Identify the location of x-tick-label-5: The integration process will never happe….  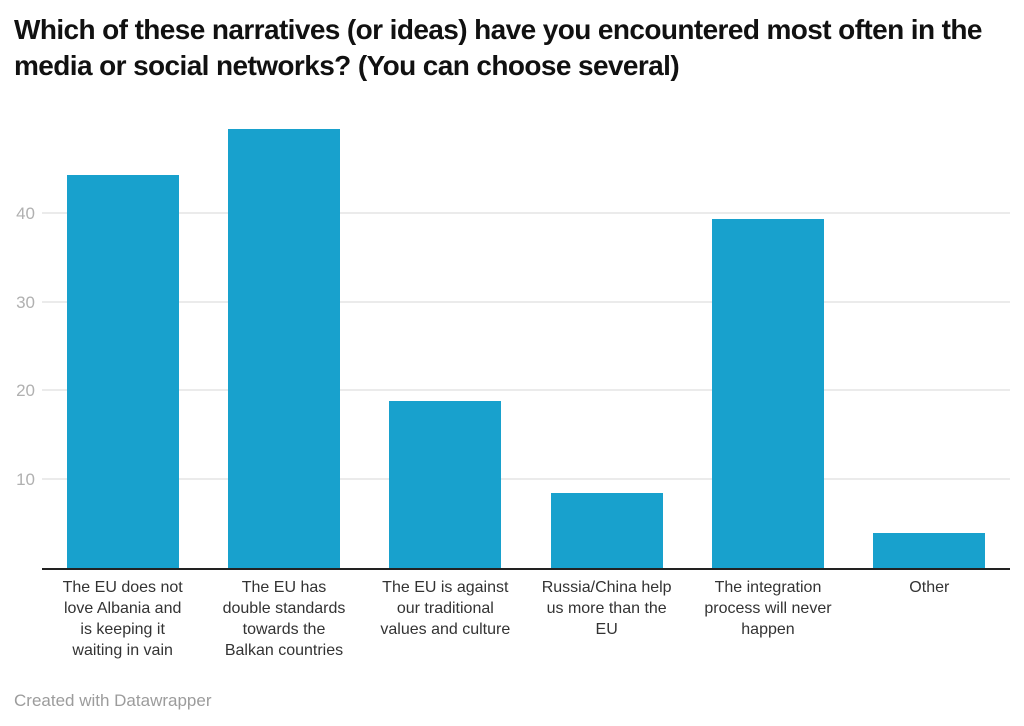
(768, 608).